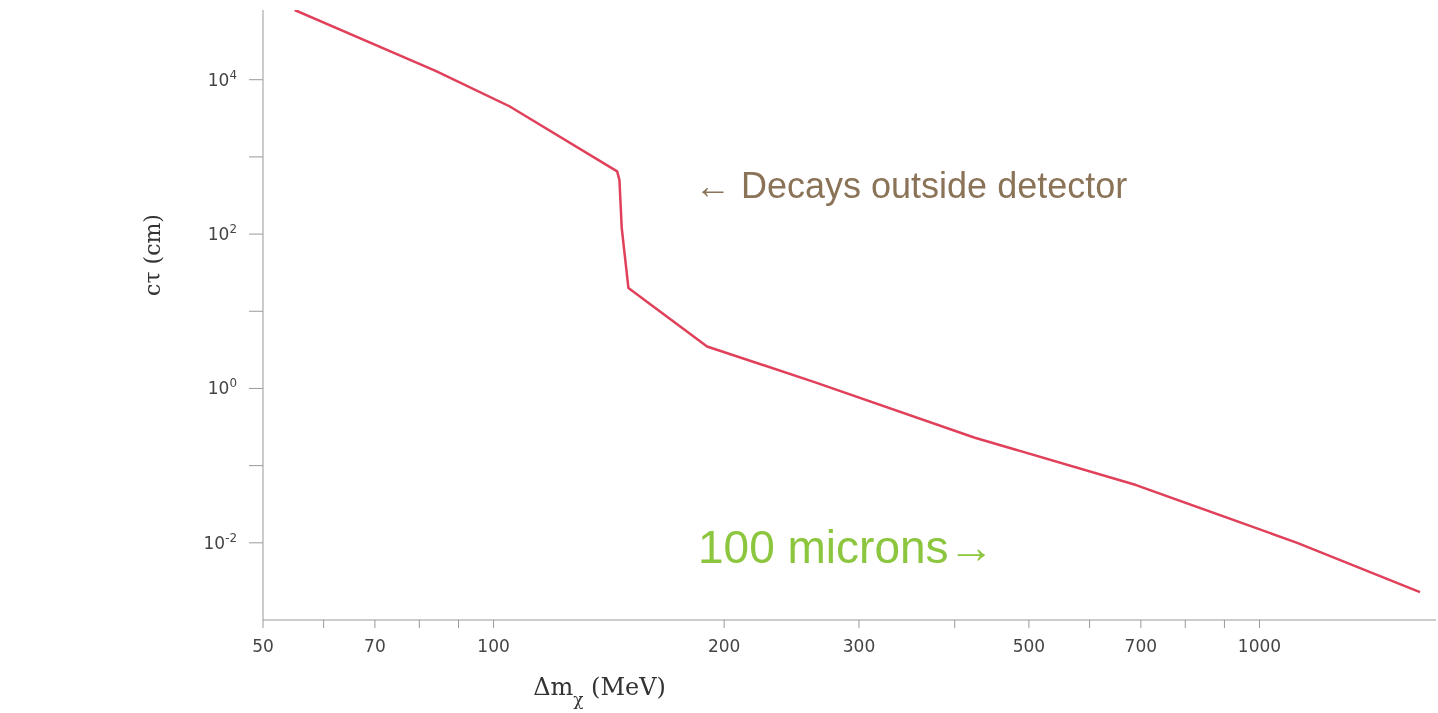  Describe the element at coordinates (222, 233) in the screenshot. I see `y-tick-label: 10$^{2}$` at that location.